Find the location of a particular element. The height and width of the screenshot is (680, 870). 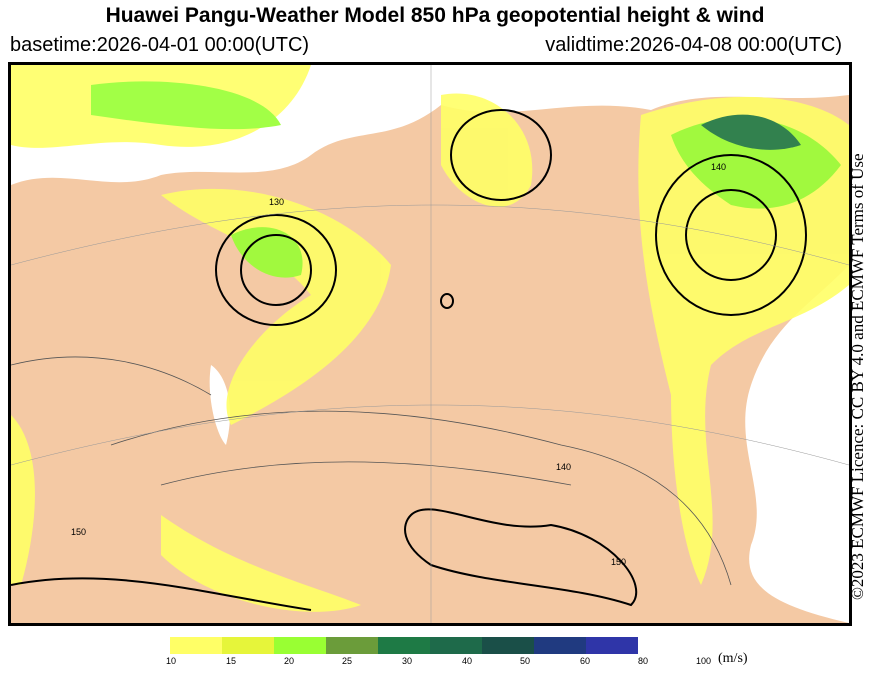

sea-pacific is located at coordinates (797, 444).